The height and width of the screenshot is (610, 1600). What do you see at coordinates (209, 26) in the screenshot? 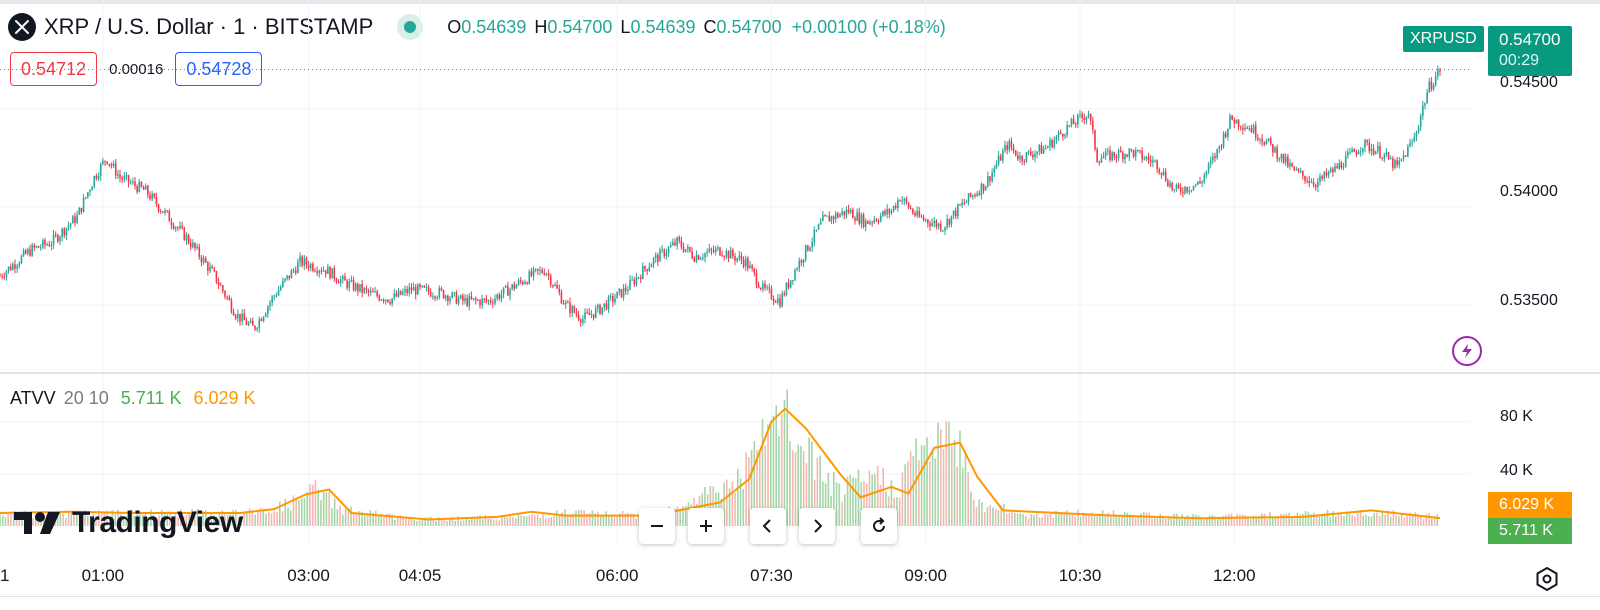
I see `symbol-title: XRP / U.S. Dollar · 1 · BITSTAMP` at bounding box center [209, 26].